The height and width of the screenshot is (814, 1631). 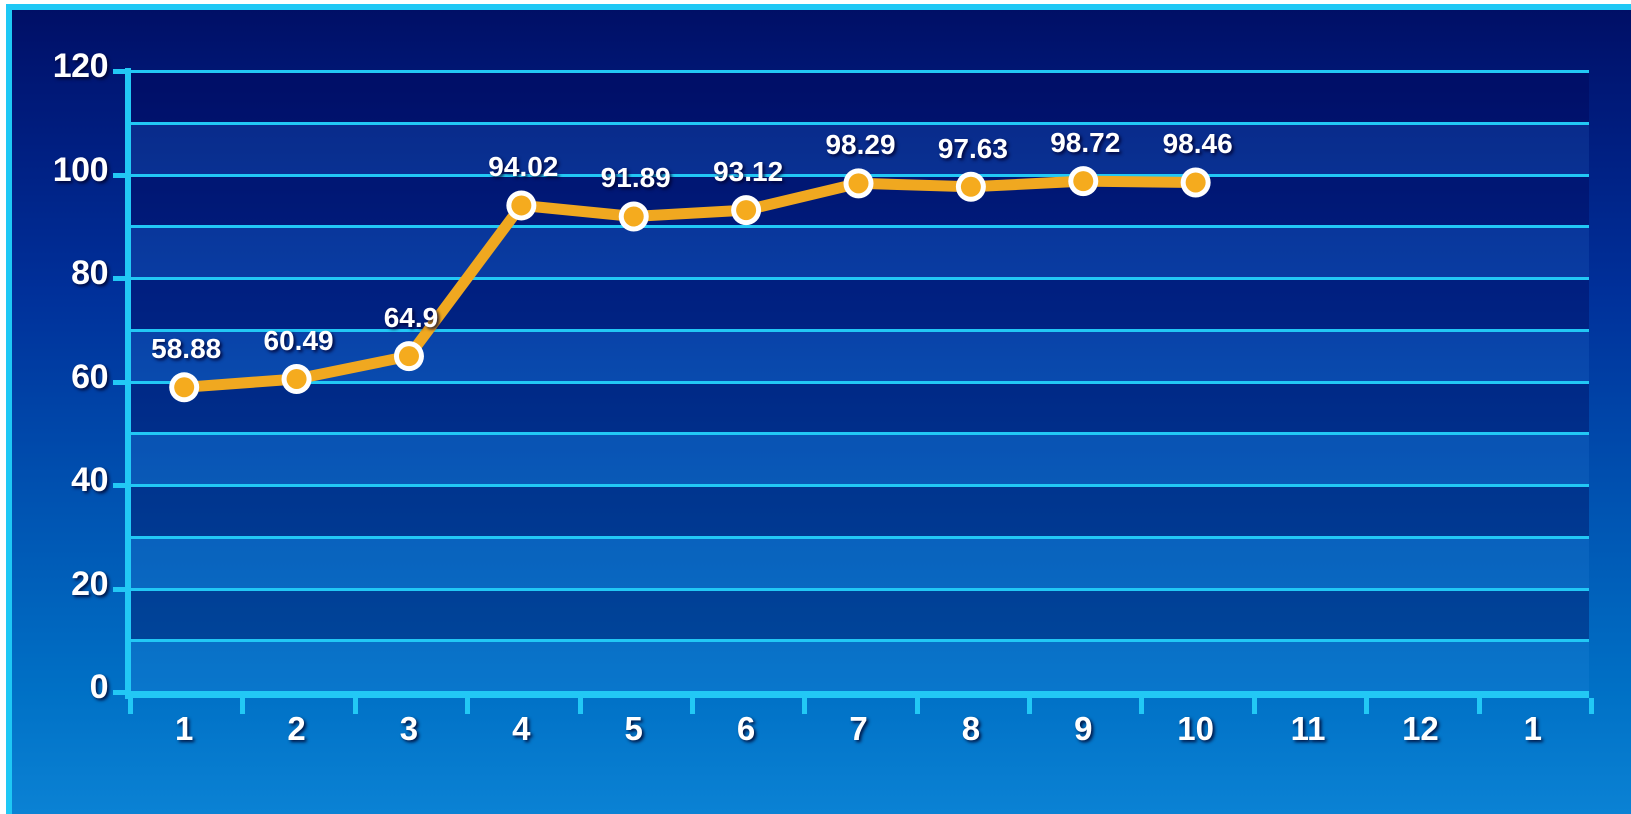 I want to click on data-point-label: 97.63, so click(x=972, y=148).